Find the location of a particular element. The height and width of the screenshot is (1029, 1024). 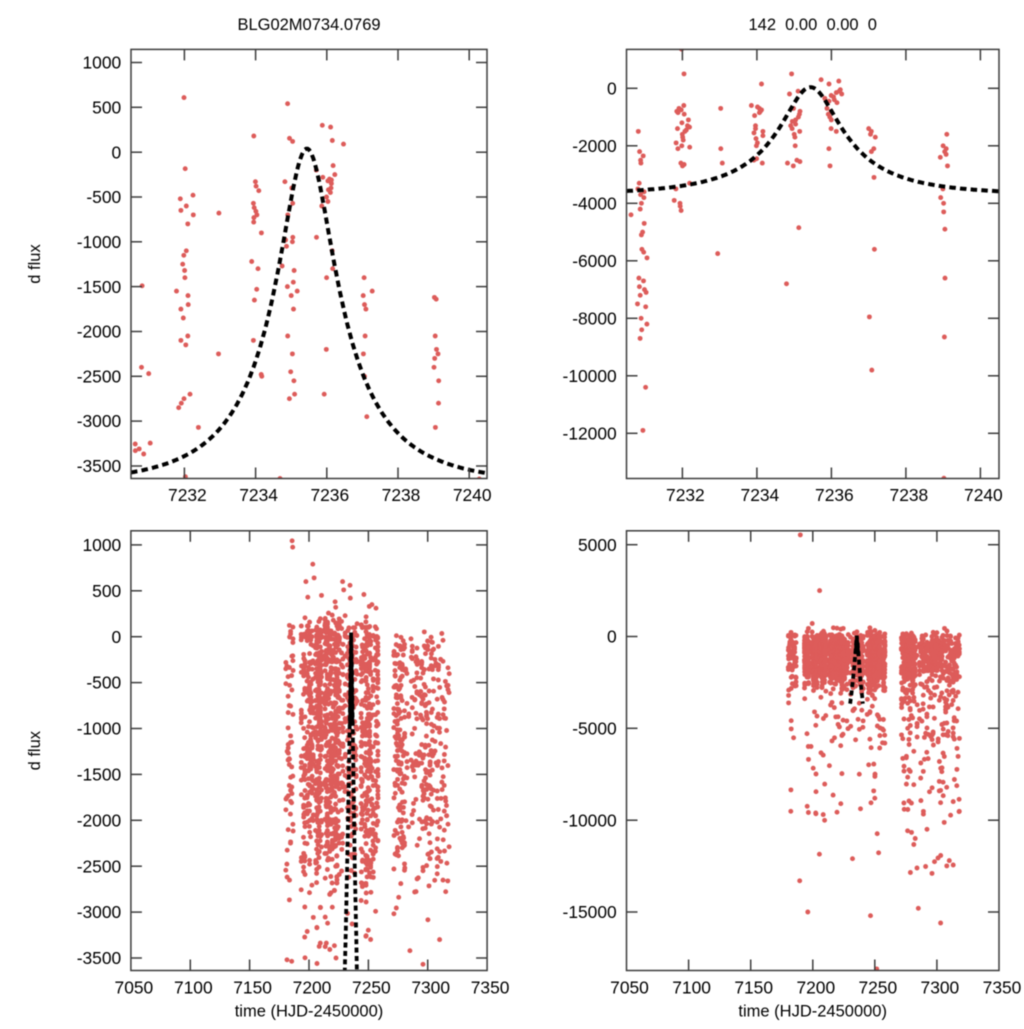

svg-text: -4000 is located at coordinates (594, 203).